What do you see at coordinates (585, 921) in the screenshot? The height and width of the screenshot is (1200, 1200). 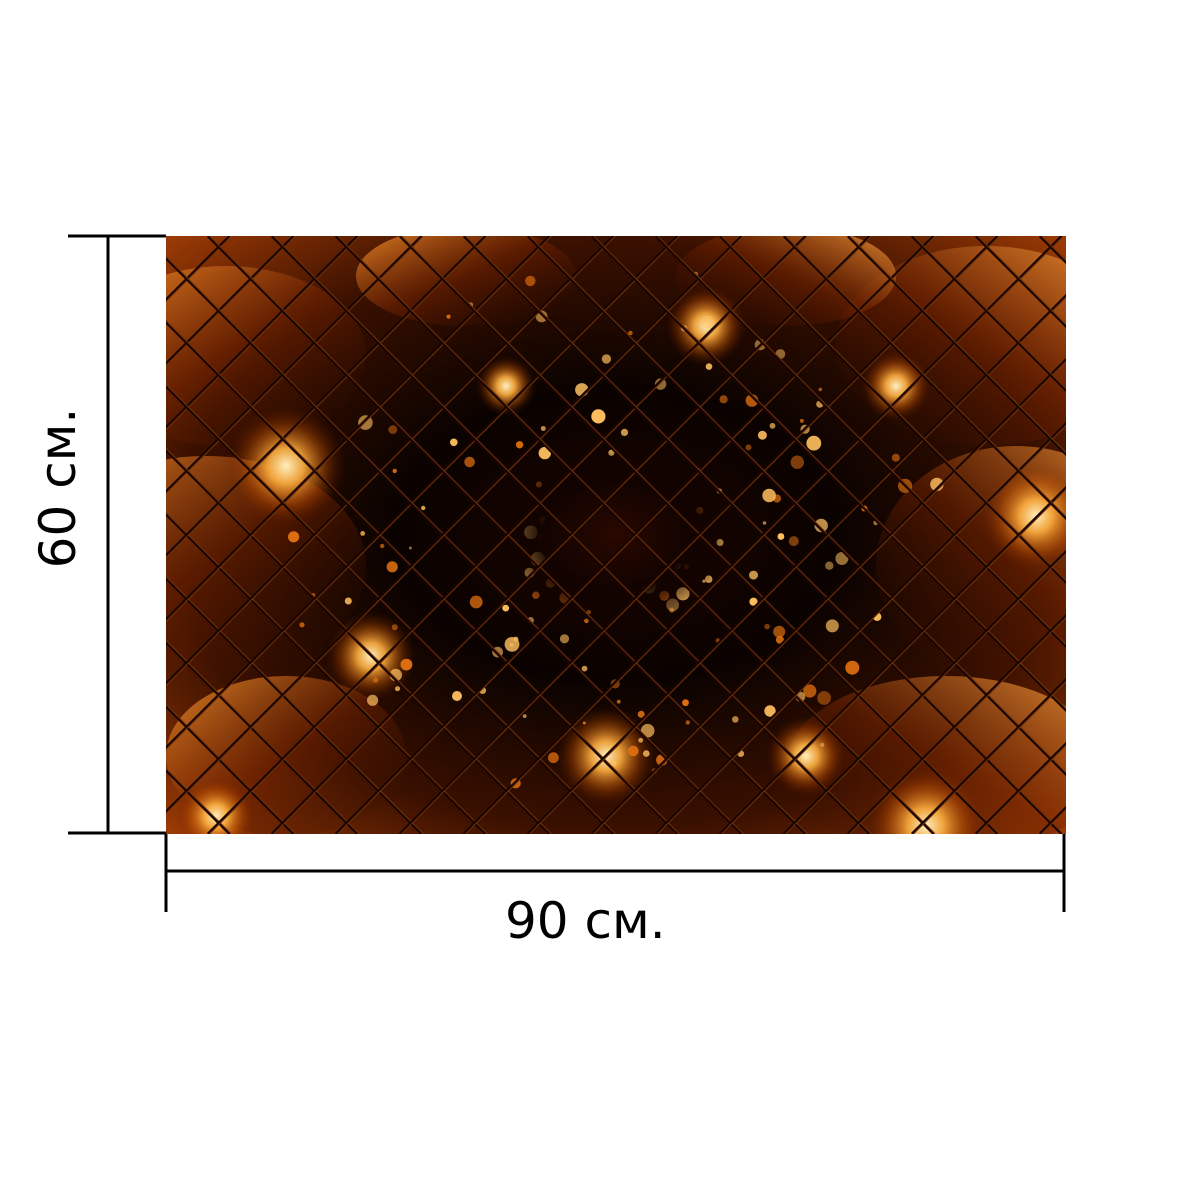 I see `width-label: 90 см.` at bounding box center [585, 921].